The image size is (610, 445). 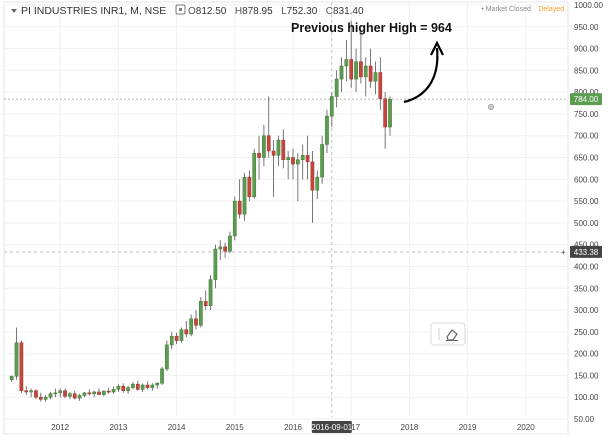 I want to click on x-tick-label: 2012, so click(x=60, y=427).